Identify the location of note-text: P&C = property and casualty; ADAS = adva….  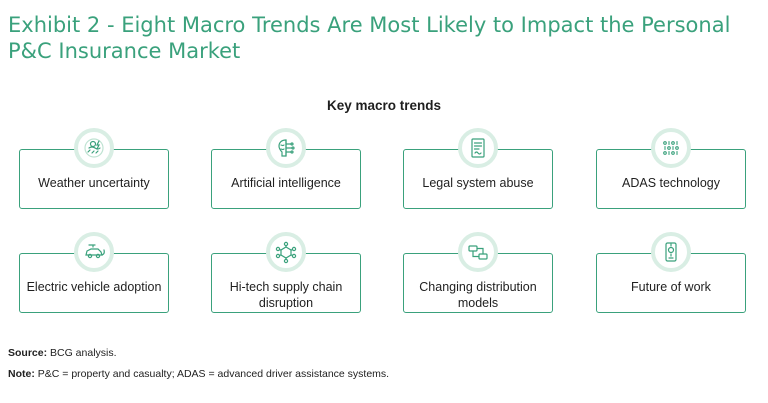
(213, 374).